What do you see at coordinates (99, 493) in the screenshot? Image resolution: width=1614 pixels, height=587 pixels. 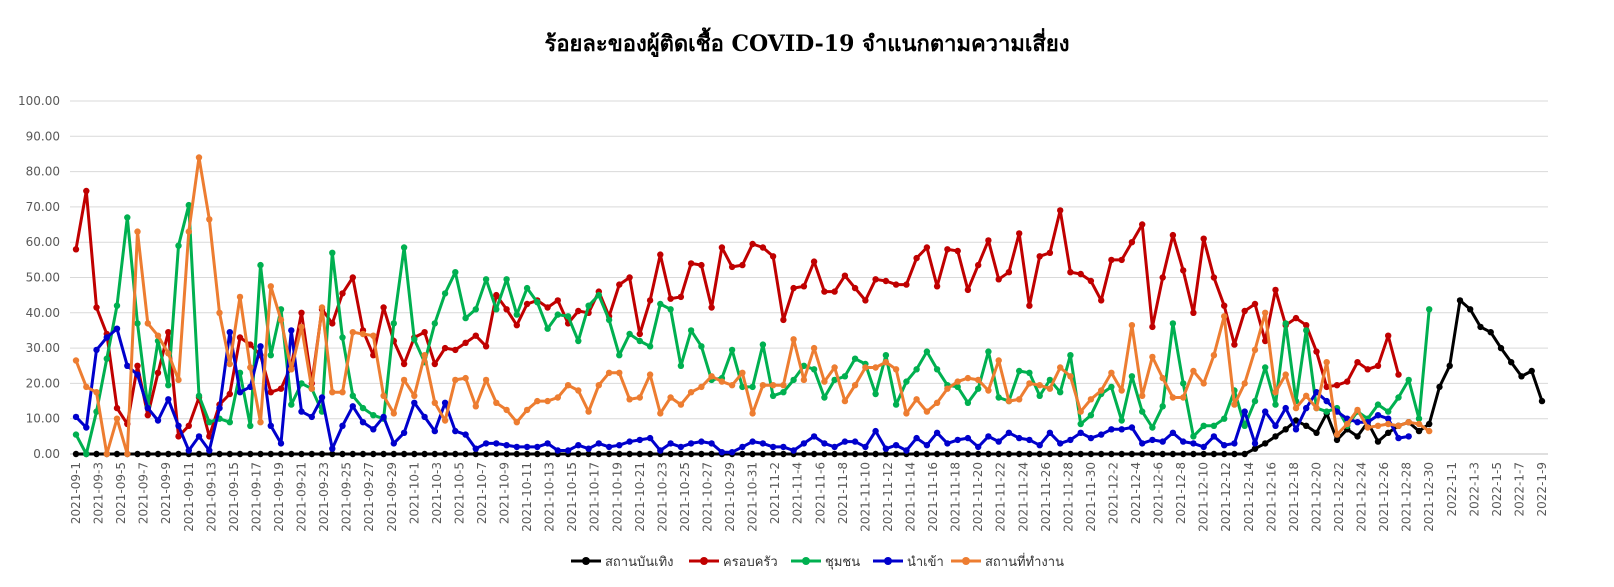 I see `x-tick-label: 2021-09-3` at bounding box center [99, 493].